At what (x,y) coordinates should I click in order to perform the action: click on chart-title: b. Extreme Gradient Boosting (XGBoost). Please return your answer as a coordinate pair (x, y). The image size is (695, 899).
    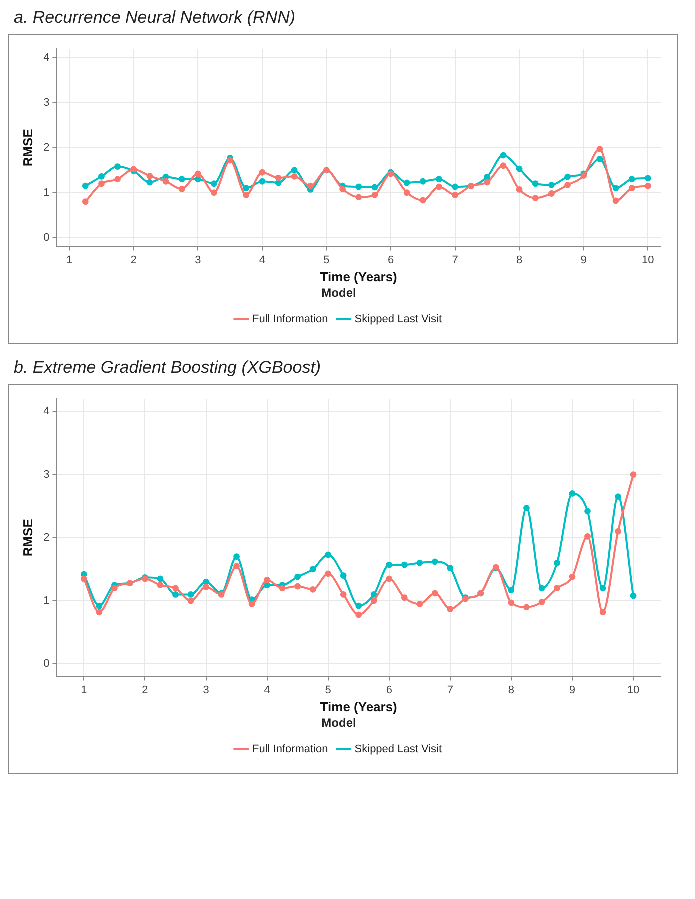
    Looking at the image, I should click on (168, 368).